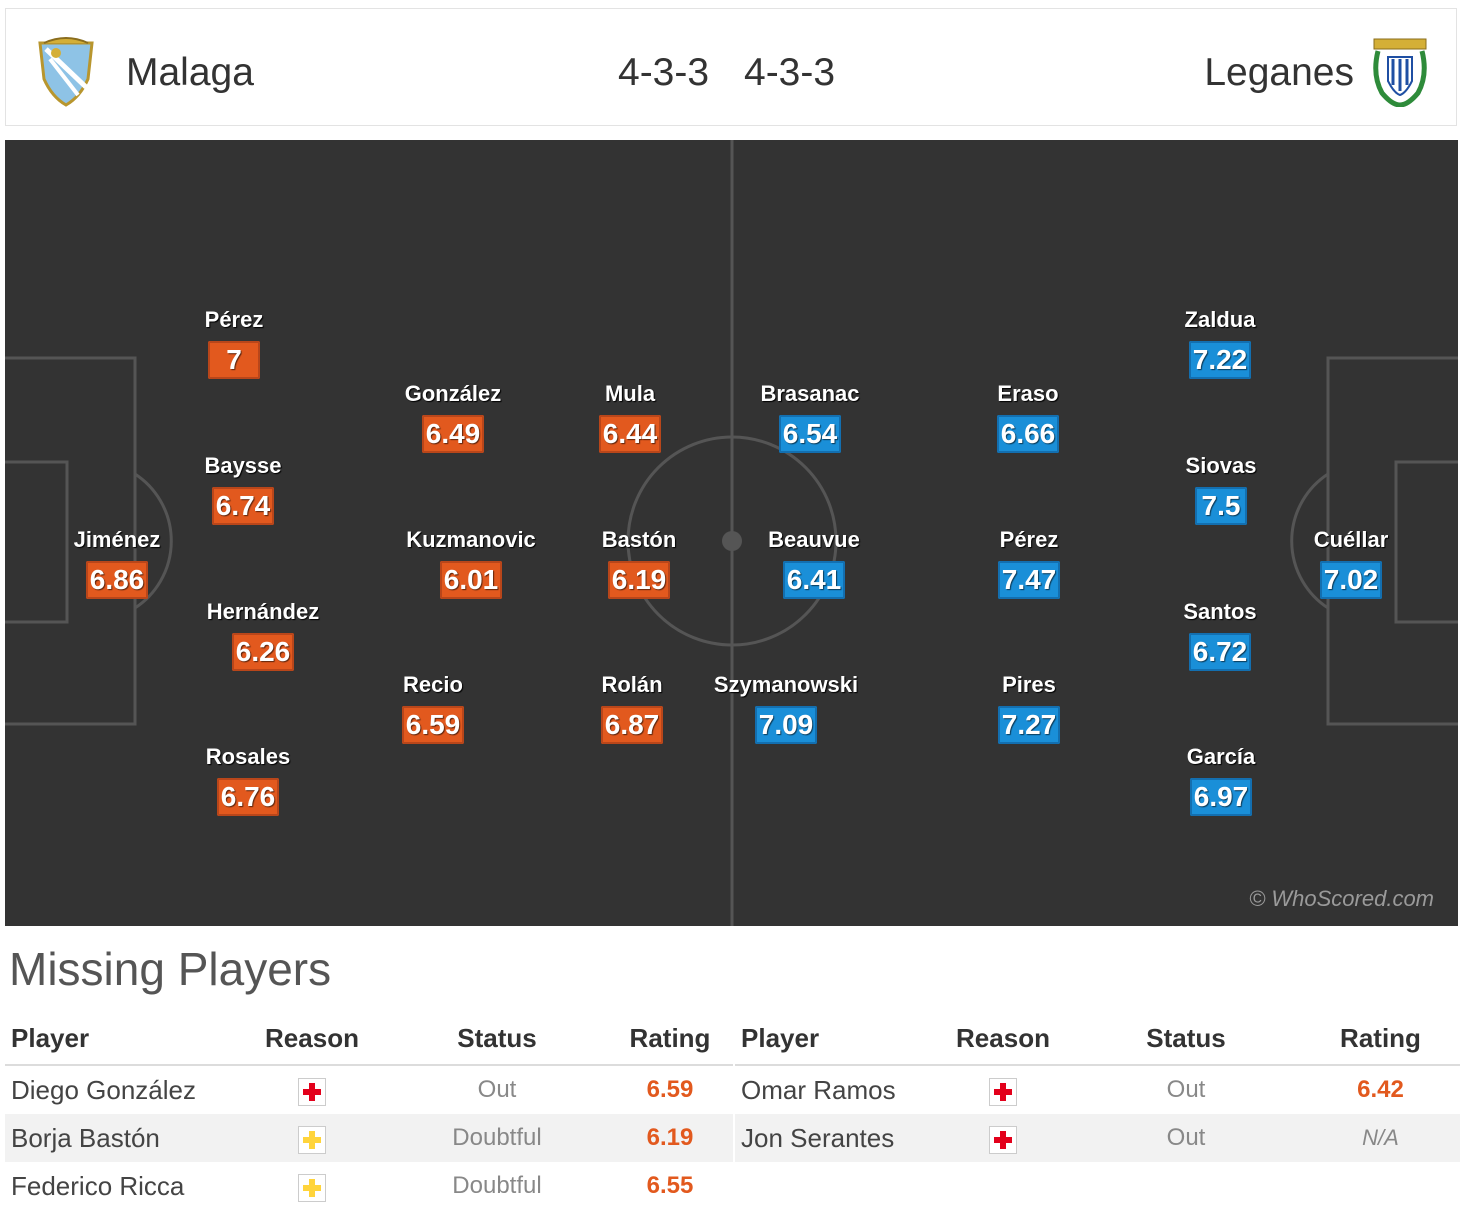  Describe the element at coordinates (786, 725) in the screenshot. I see `player-rating-badge: 7.09` at that location.